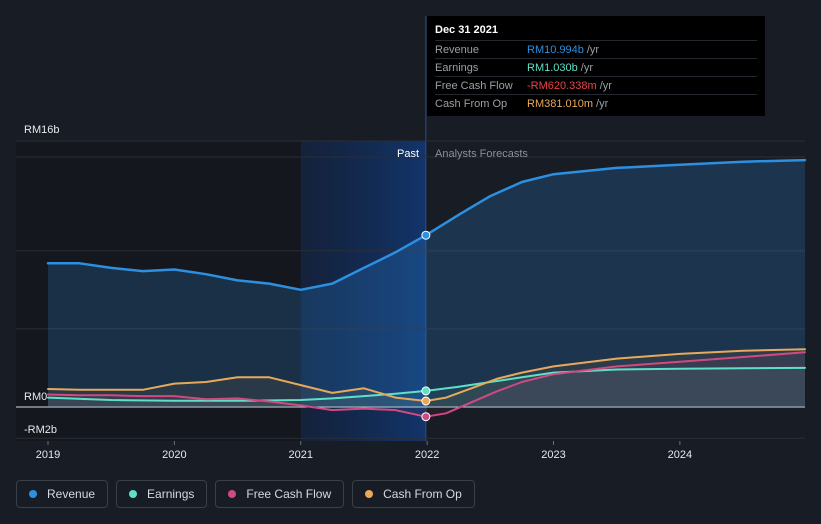 Image resolution: width=821 pixels, height=524 pixels. I want to click on tooltip-row-revenue: Revenue RM10.994b /yr, so click(596, 49).